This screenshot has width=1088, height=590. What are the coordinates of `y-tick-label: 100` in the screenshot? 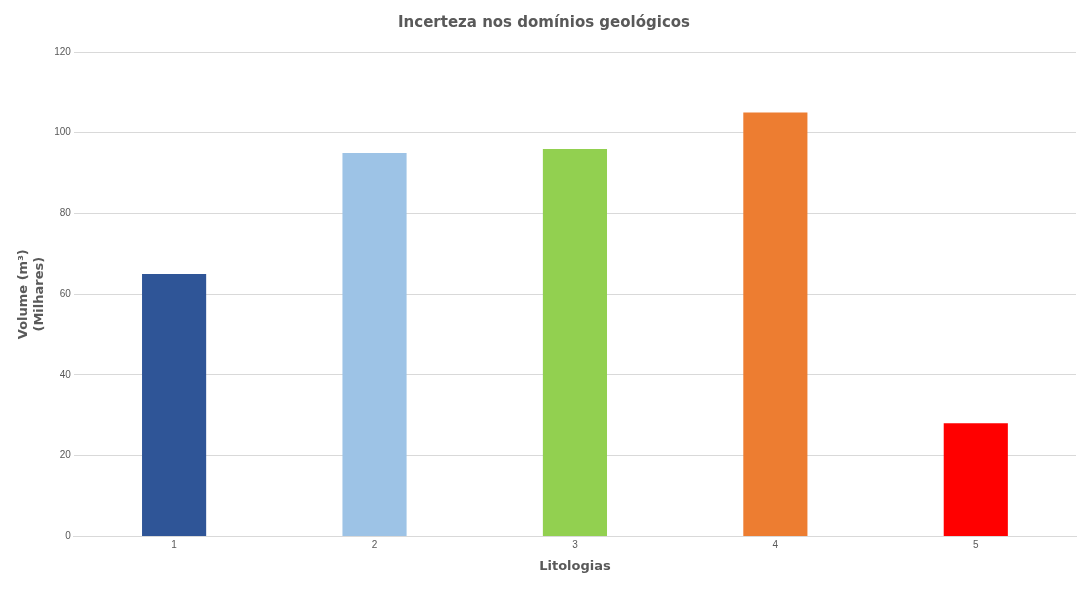 It's located at (63, 132).